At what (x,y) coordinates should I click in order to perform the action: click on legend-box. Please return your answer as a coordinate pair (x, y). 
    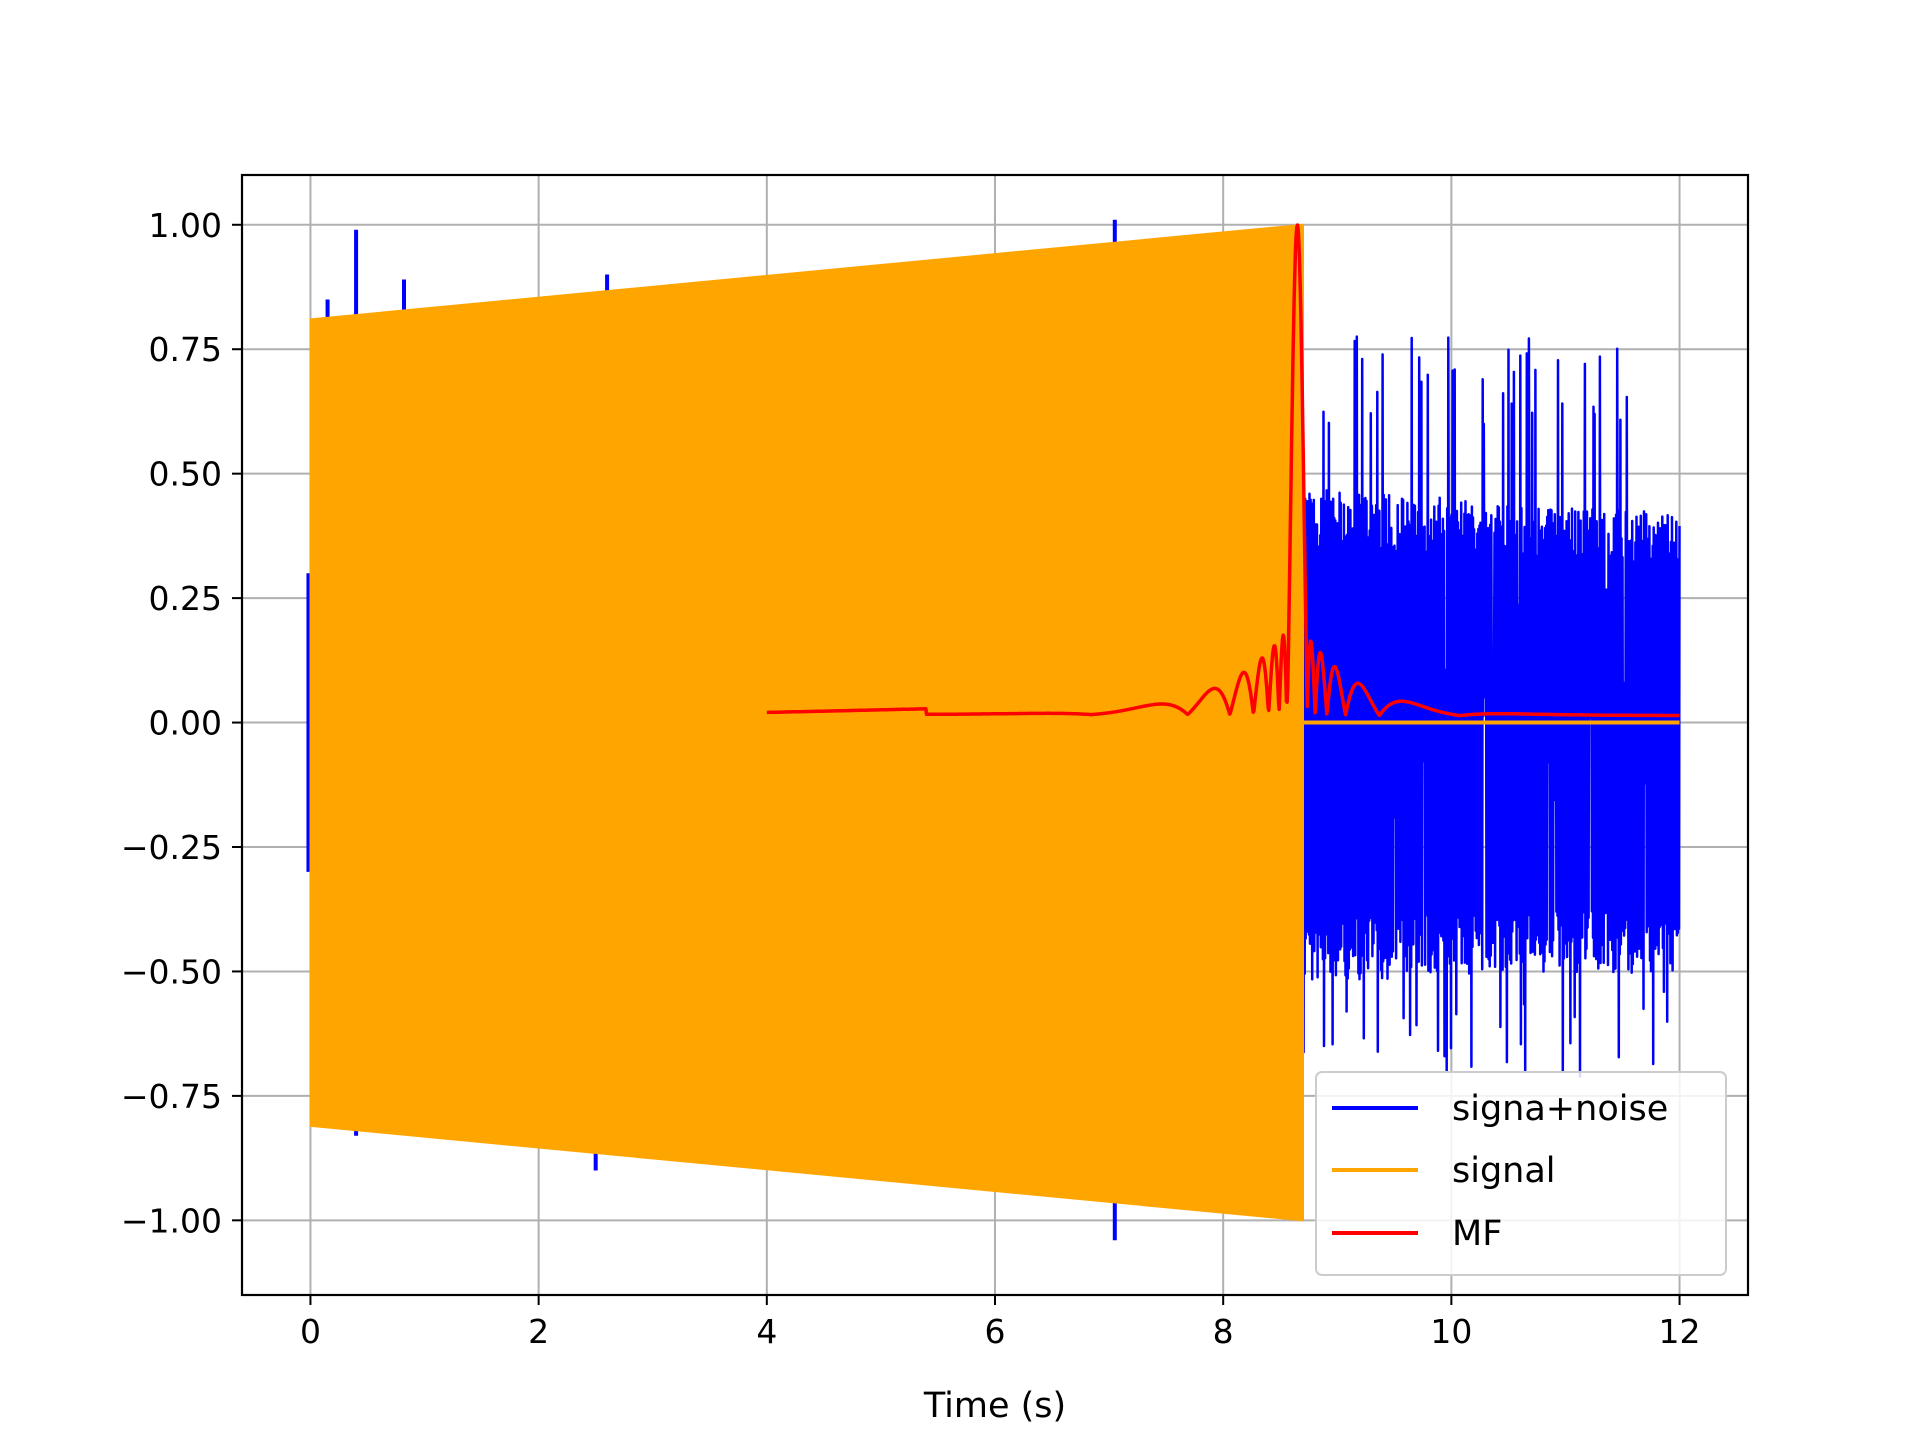
    Looking at the image, I should click on (1521, 1173).